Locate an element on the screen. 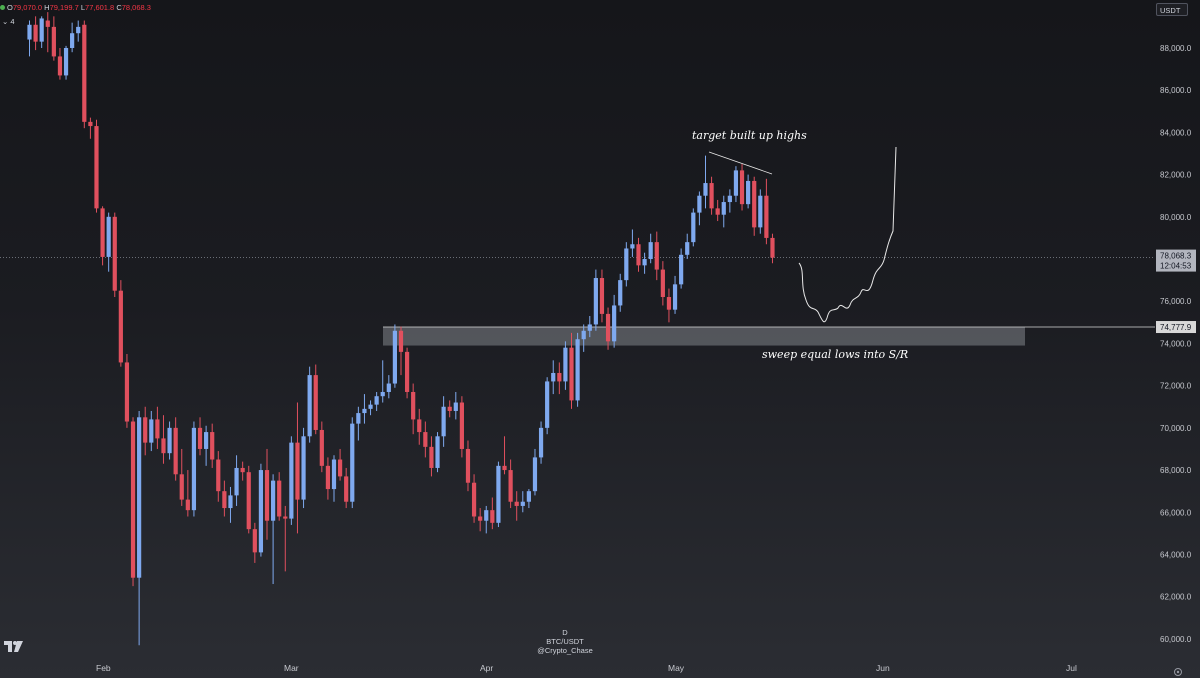 The height and width of the screenshot is (678, 1200). price-tick-label: 72,000.0 is located at coordinates (1176, 386).